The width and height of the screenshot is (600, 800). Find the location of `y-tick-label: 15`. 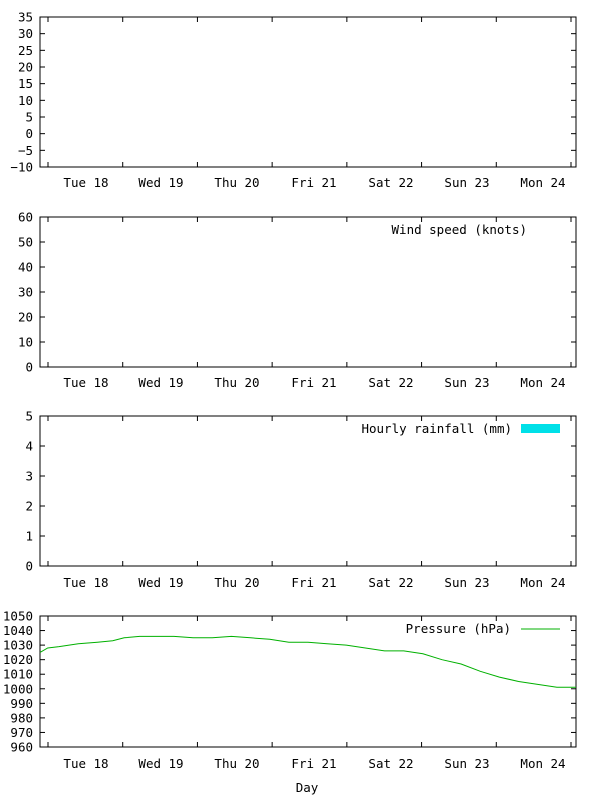

y-tick-label: 15 is located at coordinates (25, 83).